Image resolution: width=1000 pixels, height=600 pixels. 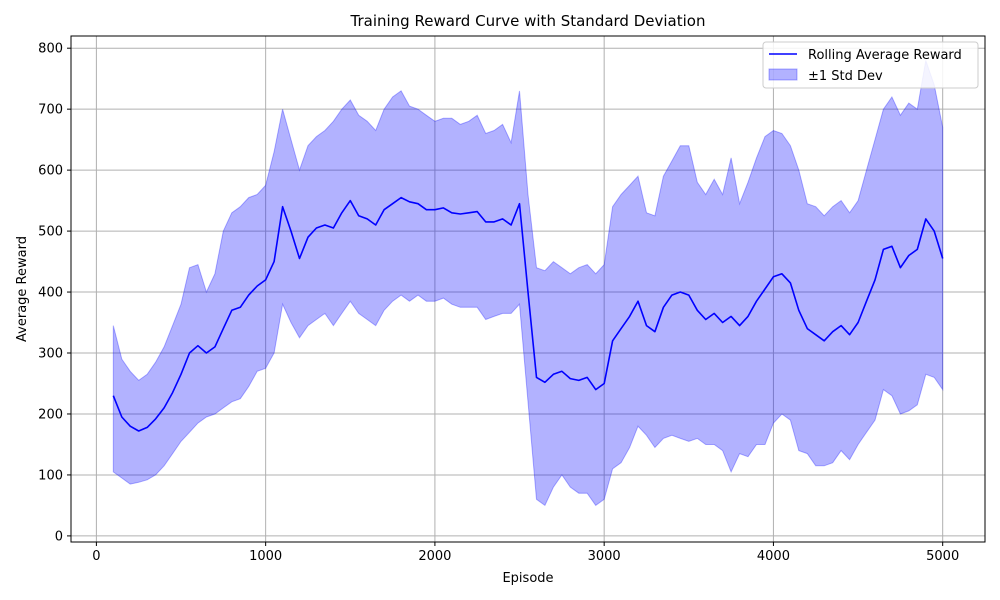 I want to click on legend-frame, so click(x=870, y=65).